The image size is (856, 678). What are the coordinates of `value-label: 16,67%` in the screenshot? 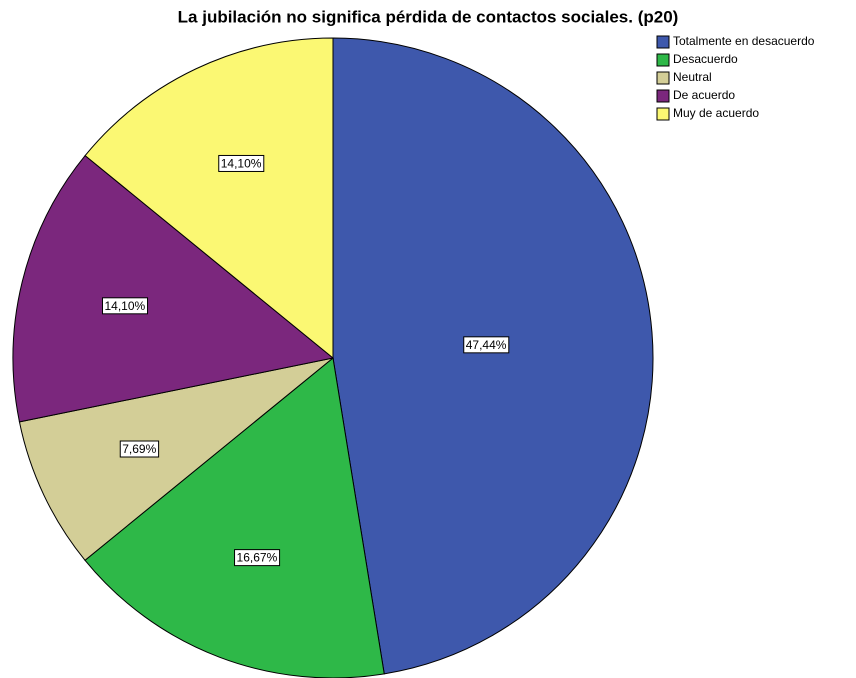 It's located at (257, 558).